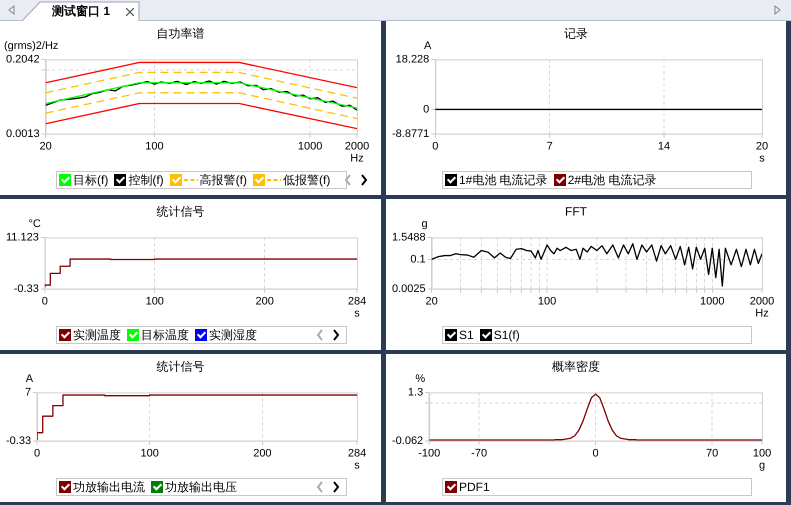 Image resolution: width=791 pixels, height=505 pixels. Describe the element at coordinates (145, 180) in the screenshot. I see `legend-label: 控制(f)` at that location.